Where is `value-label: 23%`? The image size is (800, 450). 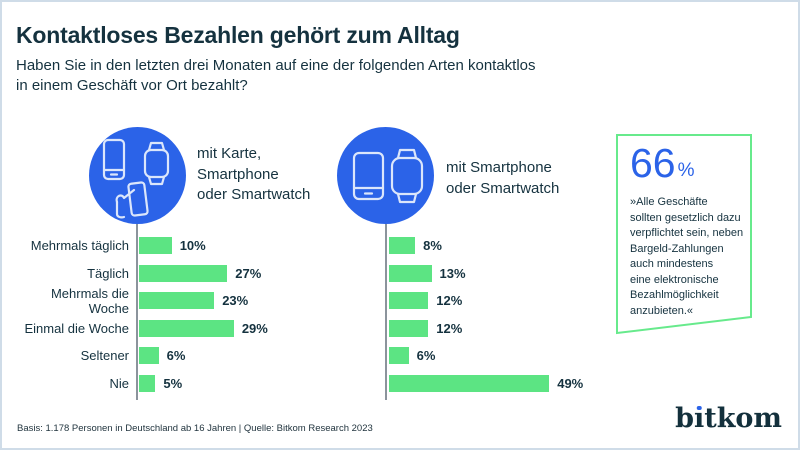
value-label: 23% is located at coordinates (235, 301).